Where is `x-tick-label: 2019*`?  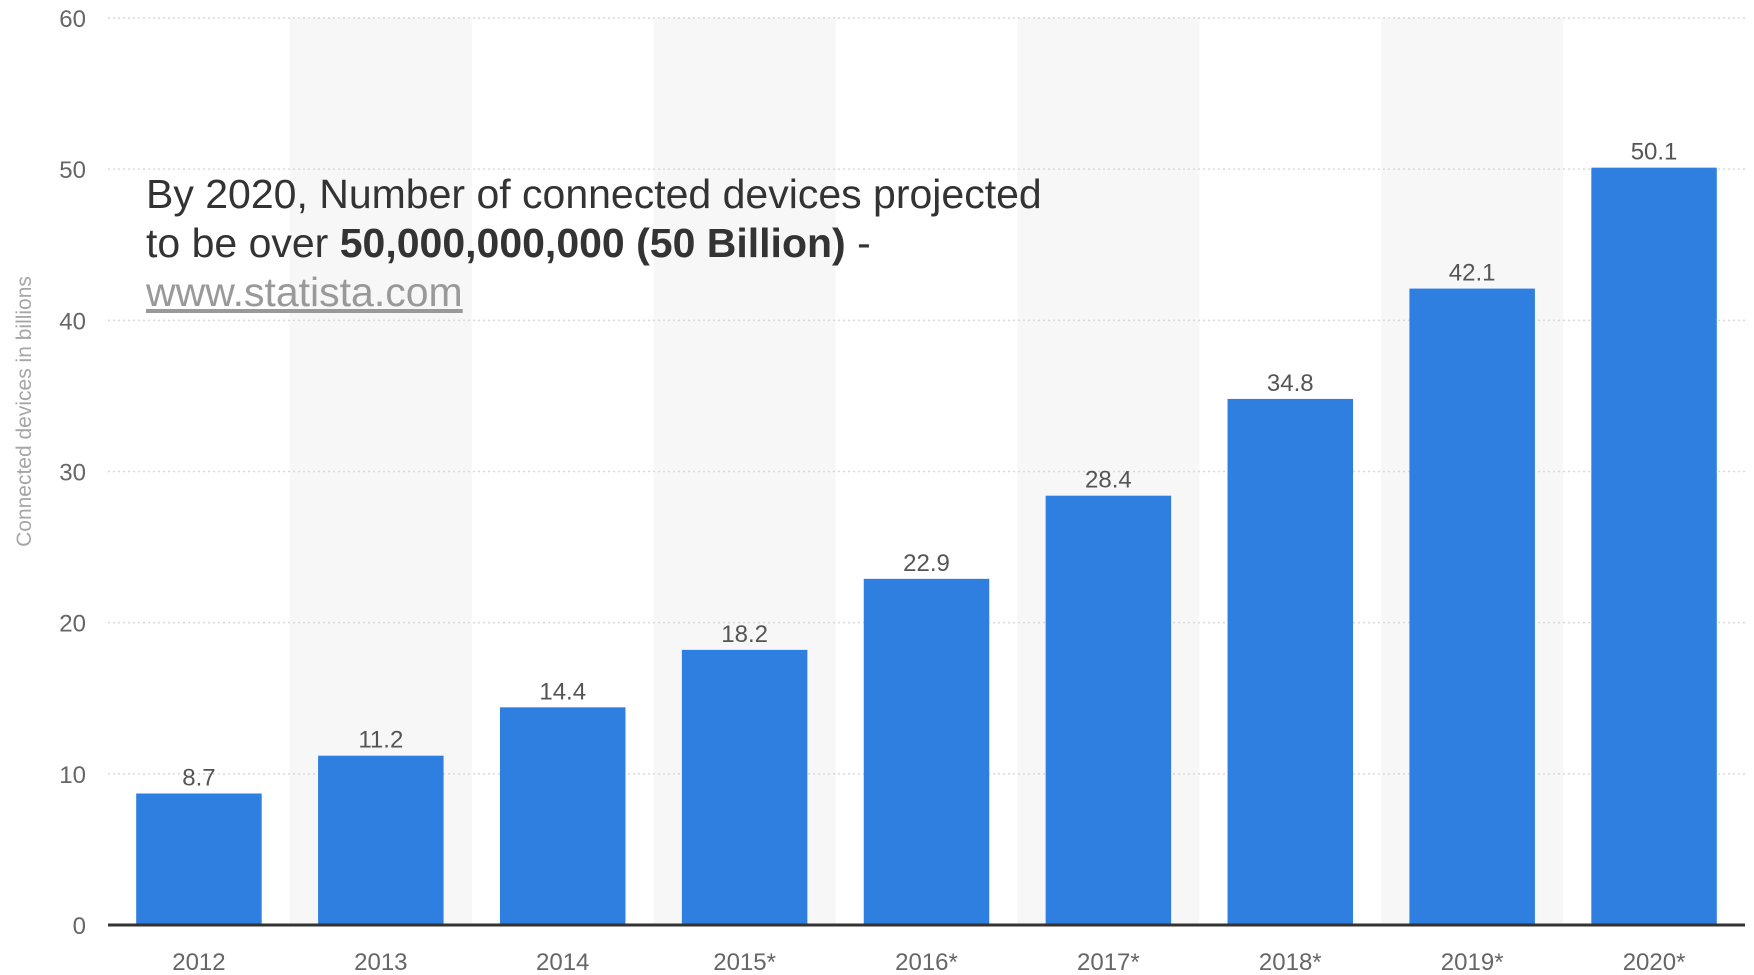
x-tick-label: 2019* is located at coordinates (1472, 962).